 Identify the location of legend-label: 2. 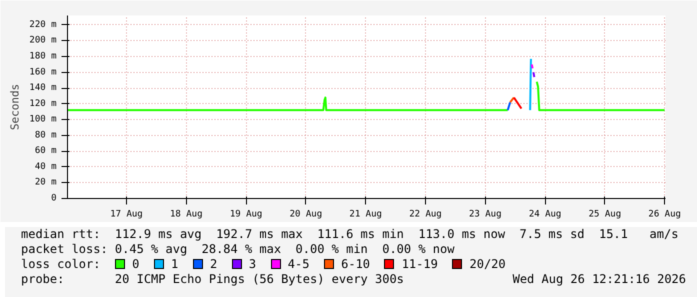
(214, 264).